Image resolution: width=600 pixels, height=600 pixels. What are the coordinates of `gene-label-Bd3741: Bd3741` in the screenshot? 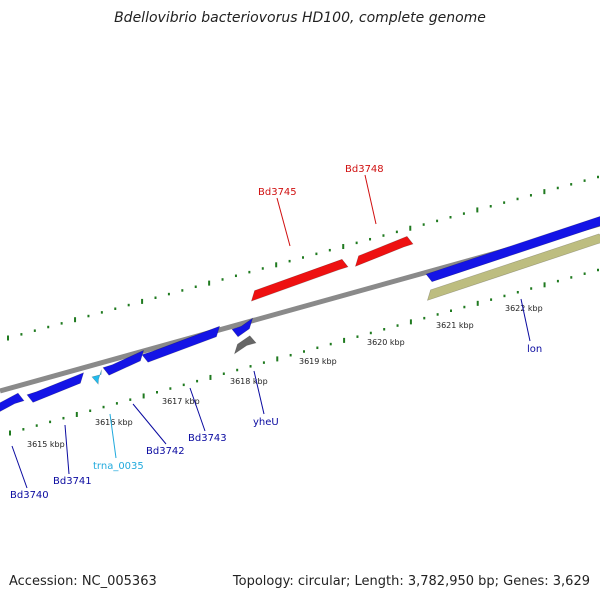 It's located at (72, 481).